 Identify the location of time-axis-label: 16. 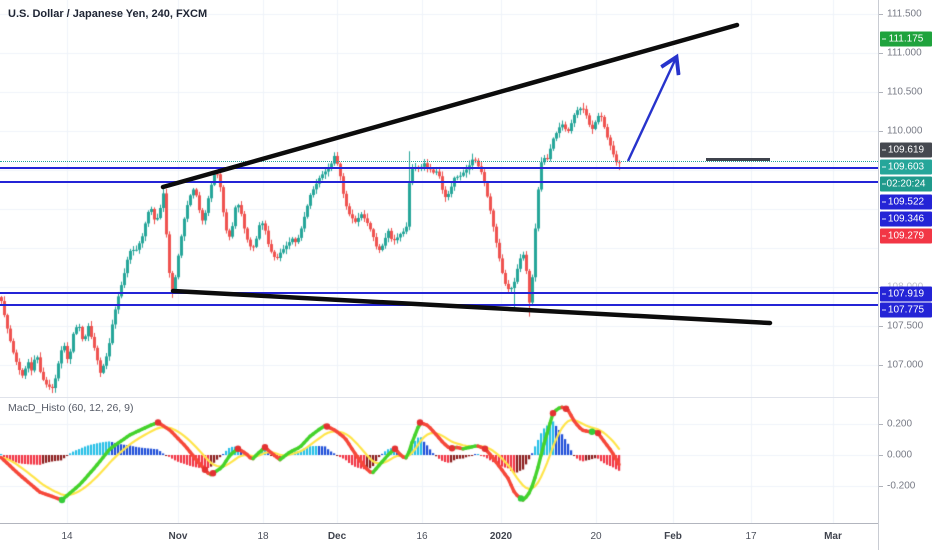
(422, 536).